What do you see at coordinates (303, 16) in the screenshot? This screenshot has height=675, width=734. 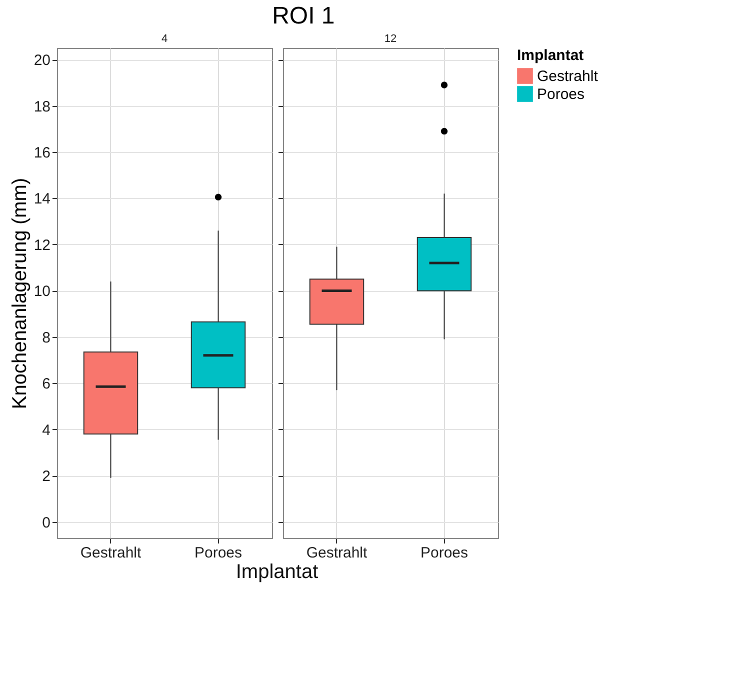 I see `chart-title: ROI 1` at bounding box center [303, 16].